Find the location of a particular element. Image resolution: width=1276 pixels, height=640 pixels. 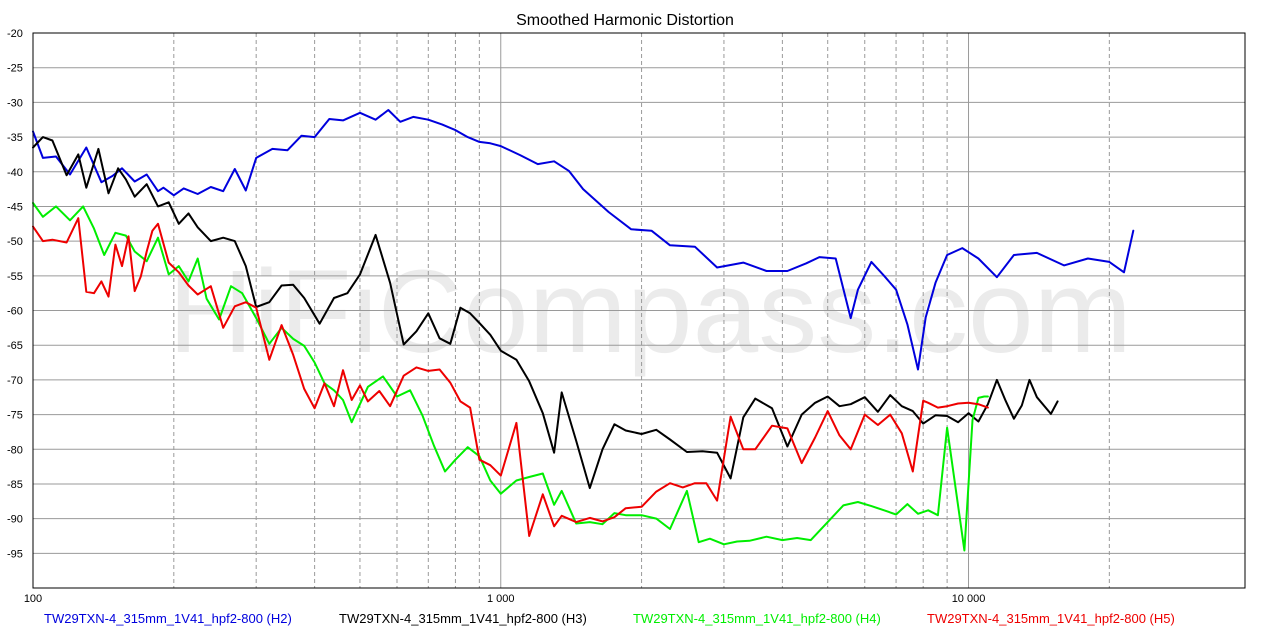

y-tick-label: -75 is located at coordinates (15, 416).